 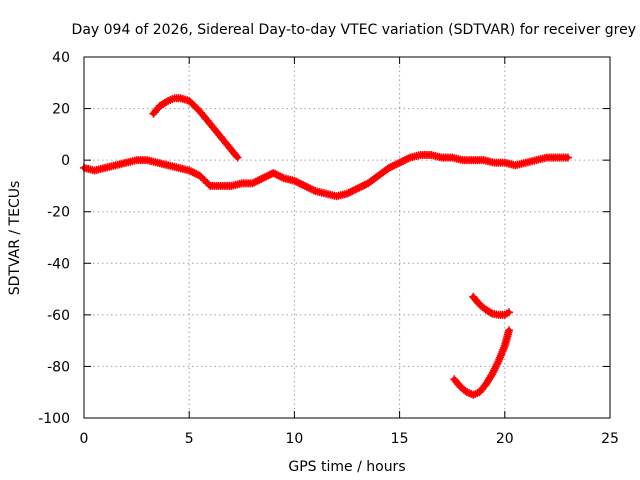 What do you see at coordinates (54, 419) in the screenshot?
I see `y-tick-label: -100` at bounding box center [54, 419].